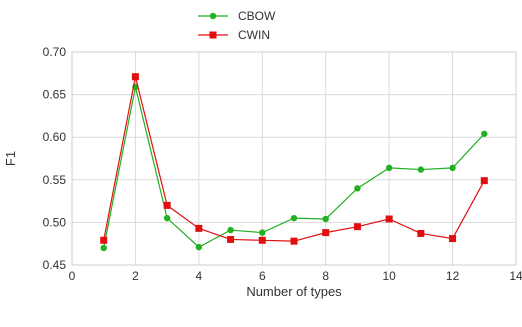  I want to click on x-tick-label: 6, so click(262, 276).